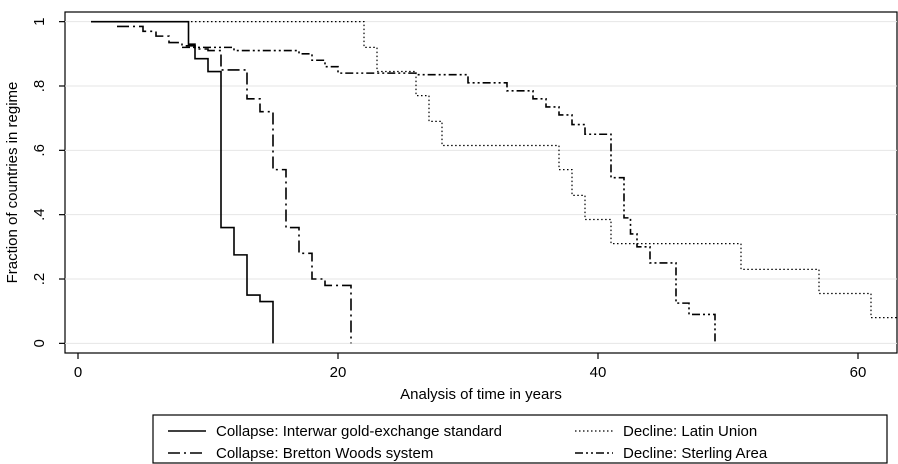 The width and height of the screenshot is (898, 464). What do you see at coordinates (324, 453) in the screenshot?
I see `legend-label-2: Collapse: Bretton Woods system` at bounding box center [324, 453].